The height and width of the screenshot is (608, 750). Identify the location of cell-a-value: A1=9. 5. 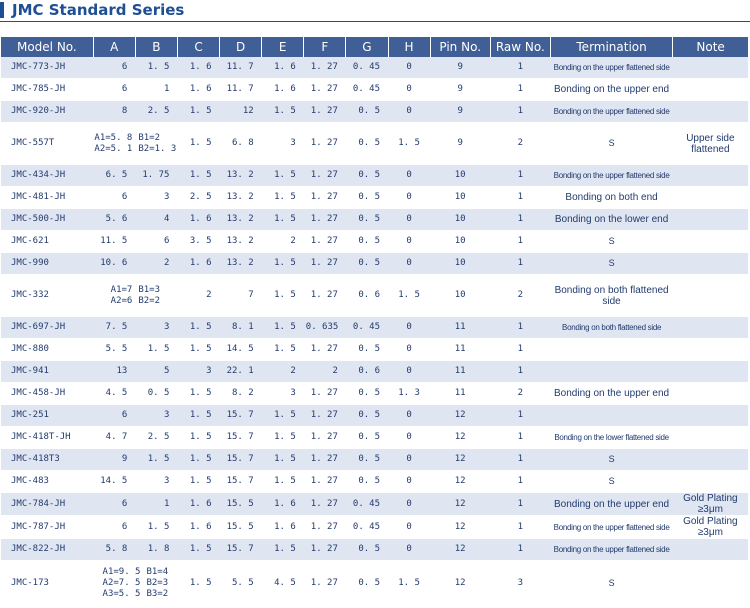
(121, 571).